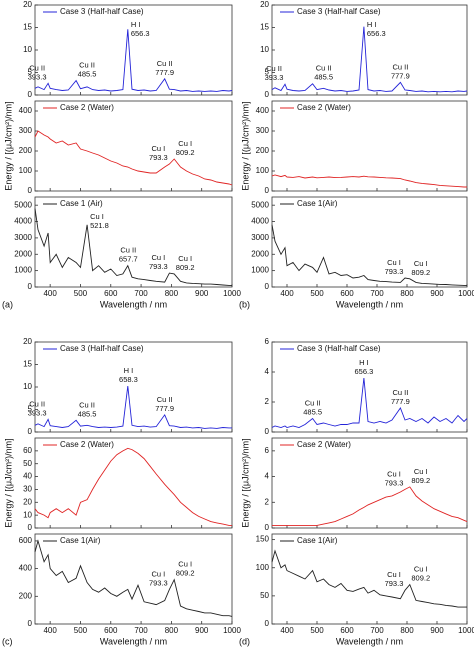 The height and width of the screenshot is (653, 474). What do you see at coordinates (263, 539) in the screenshot?
I see `y-tick-label: 150` at bounding box center [263, 539].